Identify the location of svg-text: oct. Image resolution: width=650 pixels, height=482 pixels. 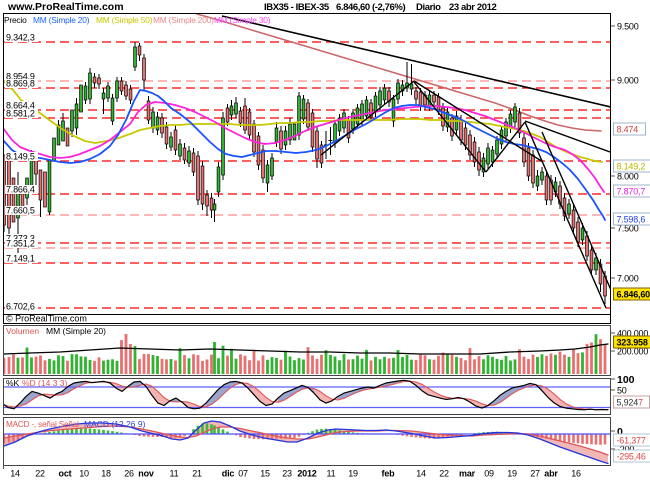
(65, 474).